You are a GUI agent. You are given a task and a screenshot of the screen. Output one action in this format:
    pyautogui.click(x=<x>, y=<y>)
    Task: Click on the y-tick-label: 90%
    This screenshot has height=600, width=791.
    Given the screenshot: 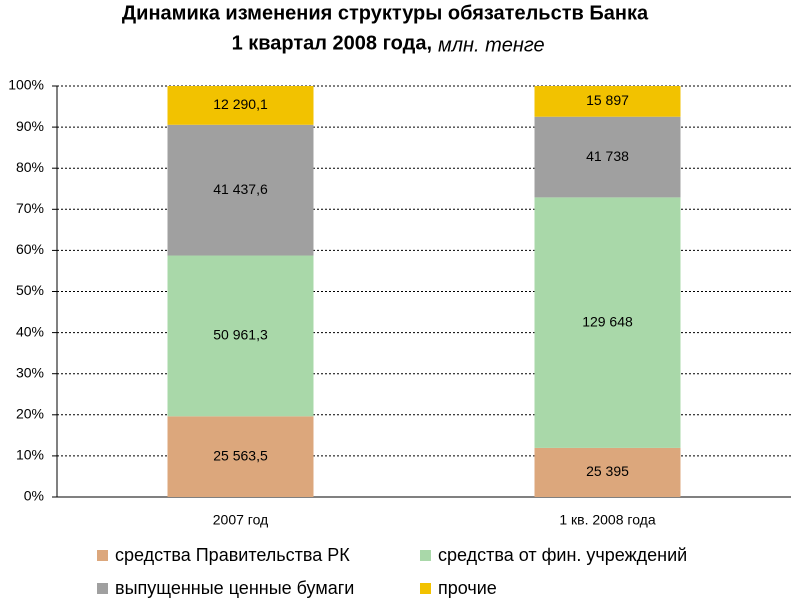 What is the action you would take?
    pyautogui.click(x=30, y=126)
    